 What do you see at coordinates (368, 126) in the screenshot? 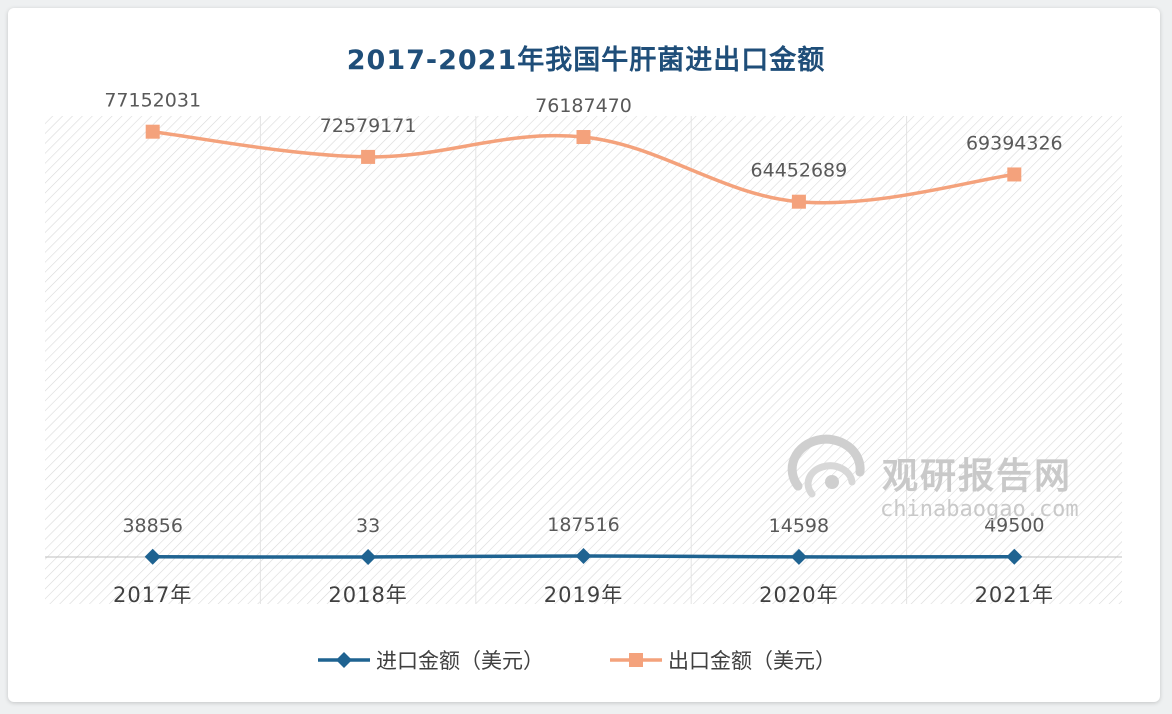
I see `data-label-1: 72579171` at bounding box center [368, 126].